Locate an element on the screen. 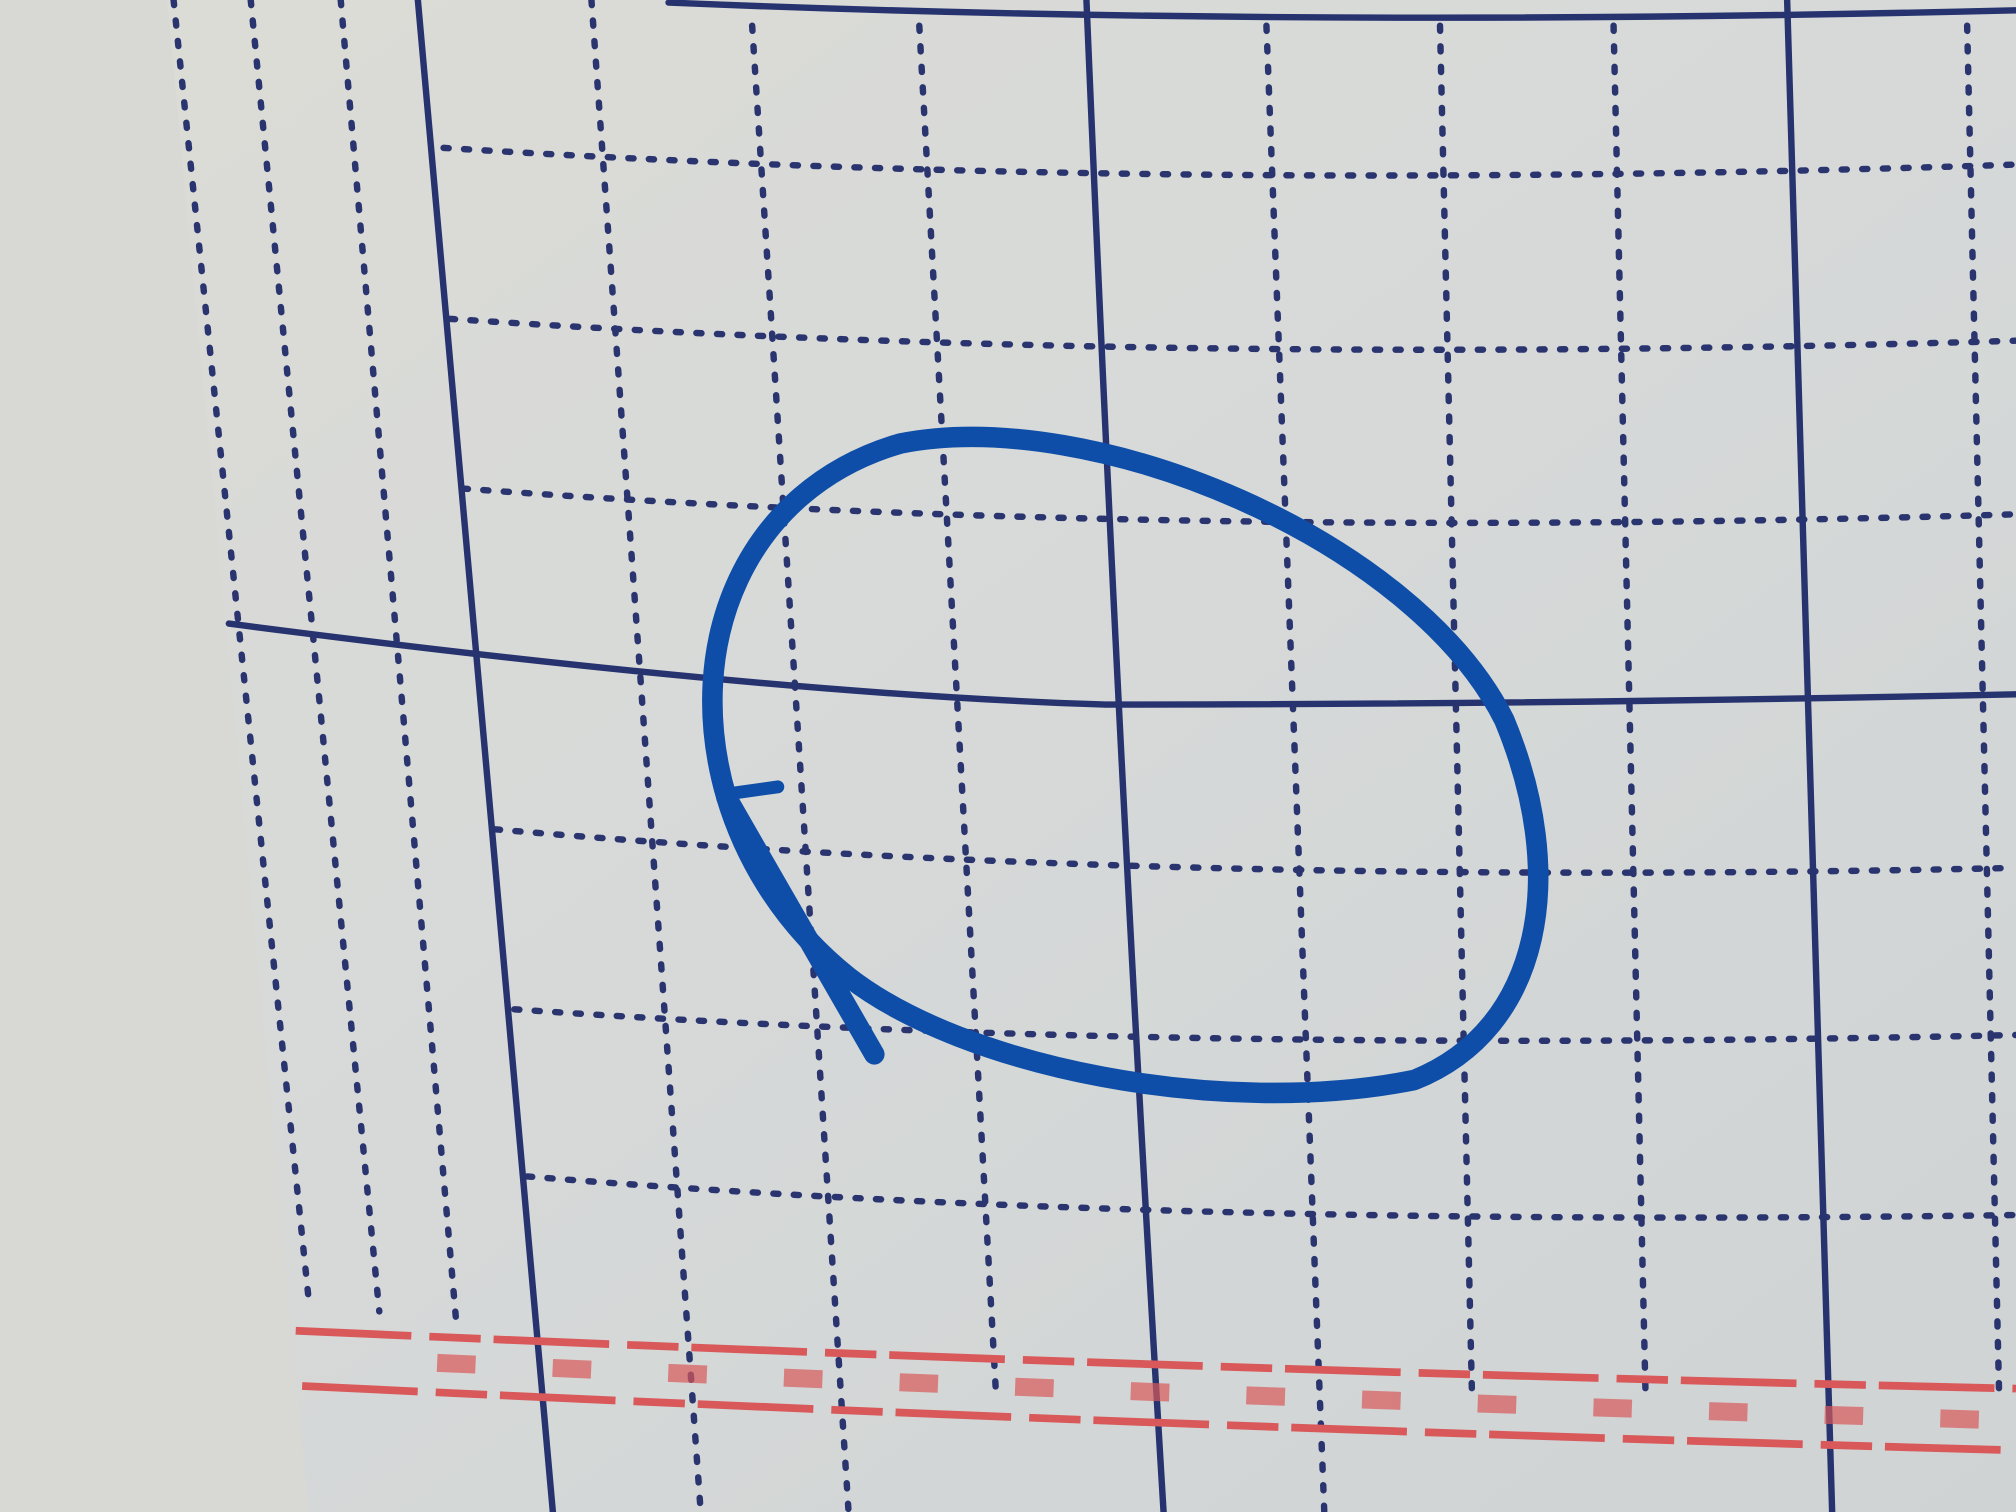 This screenshot has width=2016, height=1512. red-margin is located at coordinates (1155, 1390).